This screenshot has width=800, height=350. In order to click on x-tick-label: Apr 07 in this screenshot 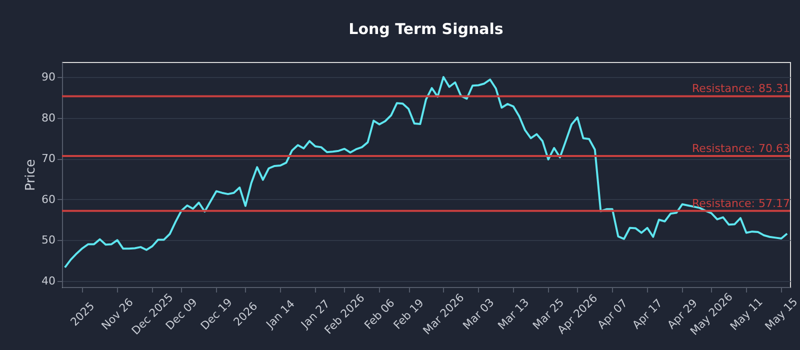, I will do `click(612, 314)`.